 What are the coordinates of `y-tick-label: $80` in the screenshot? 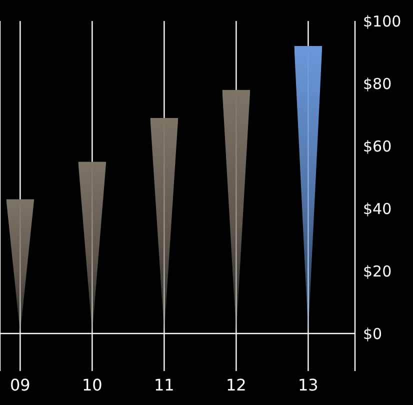 It's located at (377, 83).